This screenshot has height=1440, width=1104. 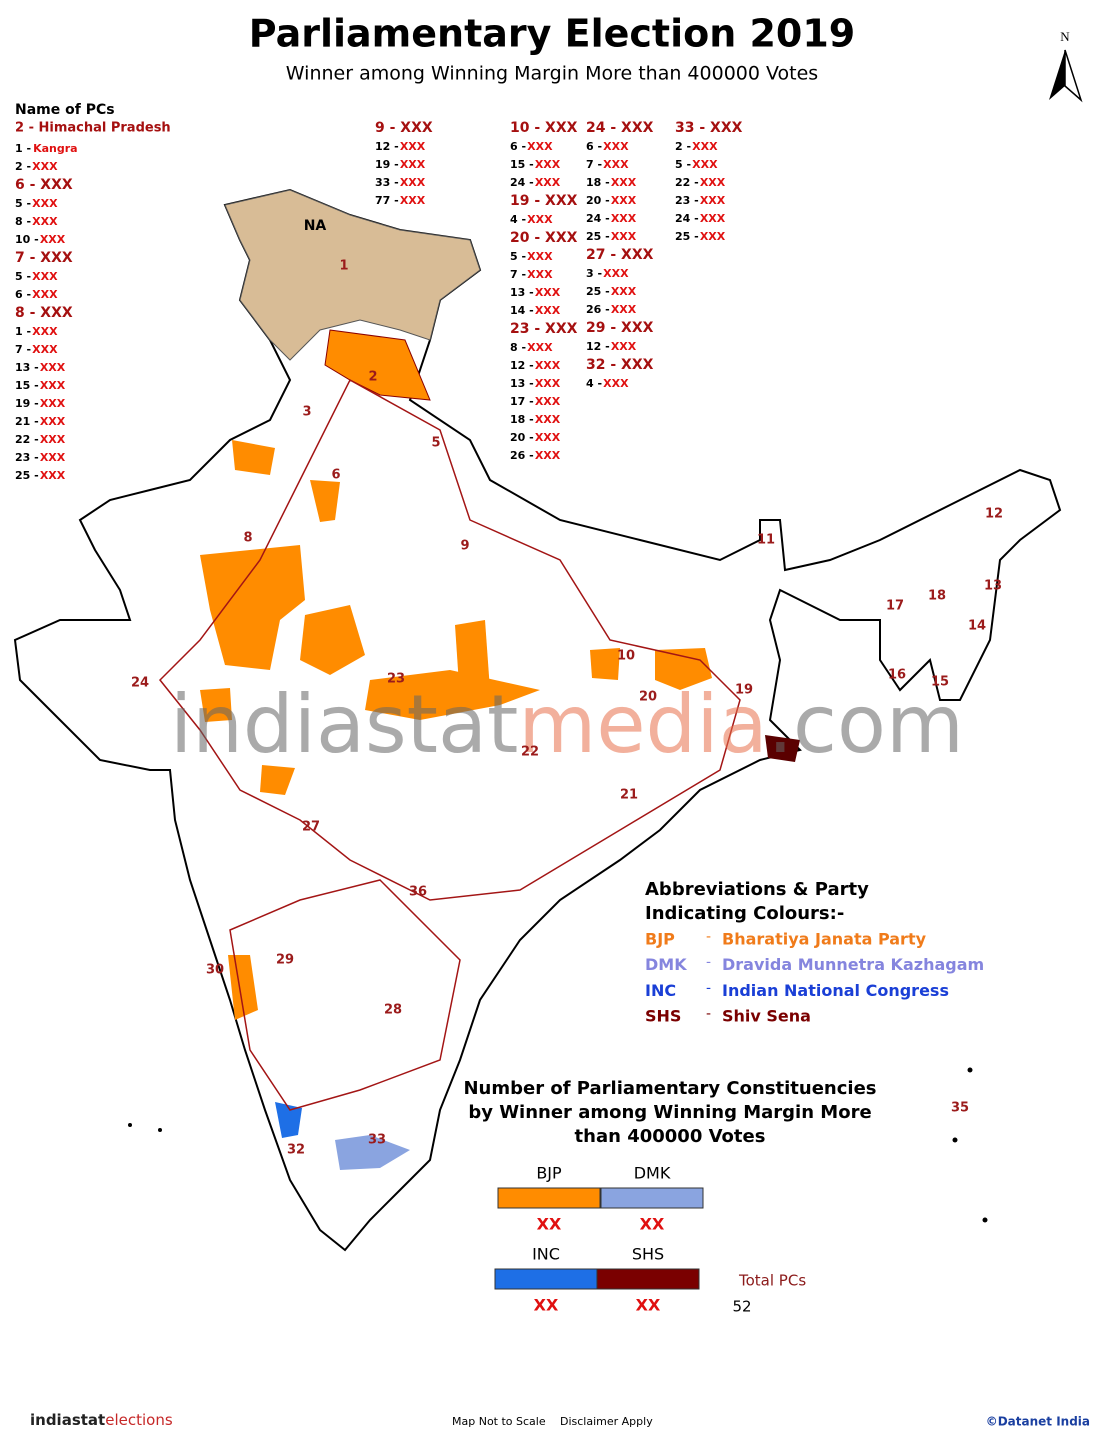 What do you see at coordinates (709, 128) in the screenshot?
I see `pc-group-heading: 33 - XXX` at bounding box center [709, 128].